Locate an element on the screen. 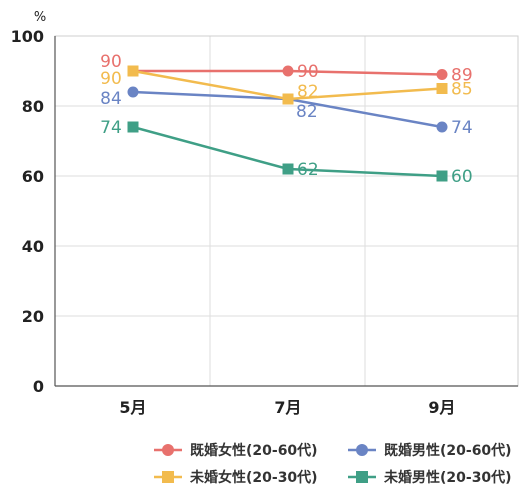 The height and width of the screenshot is (484, 526). data-label: 85 is located at coordinates (462, 90).